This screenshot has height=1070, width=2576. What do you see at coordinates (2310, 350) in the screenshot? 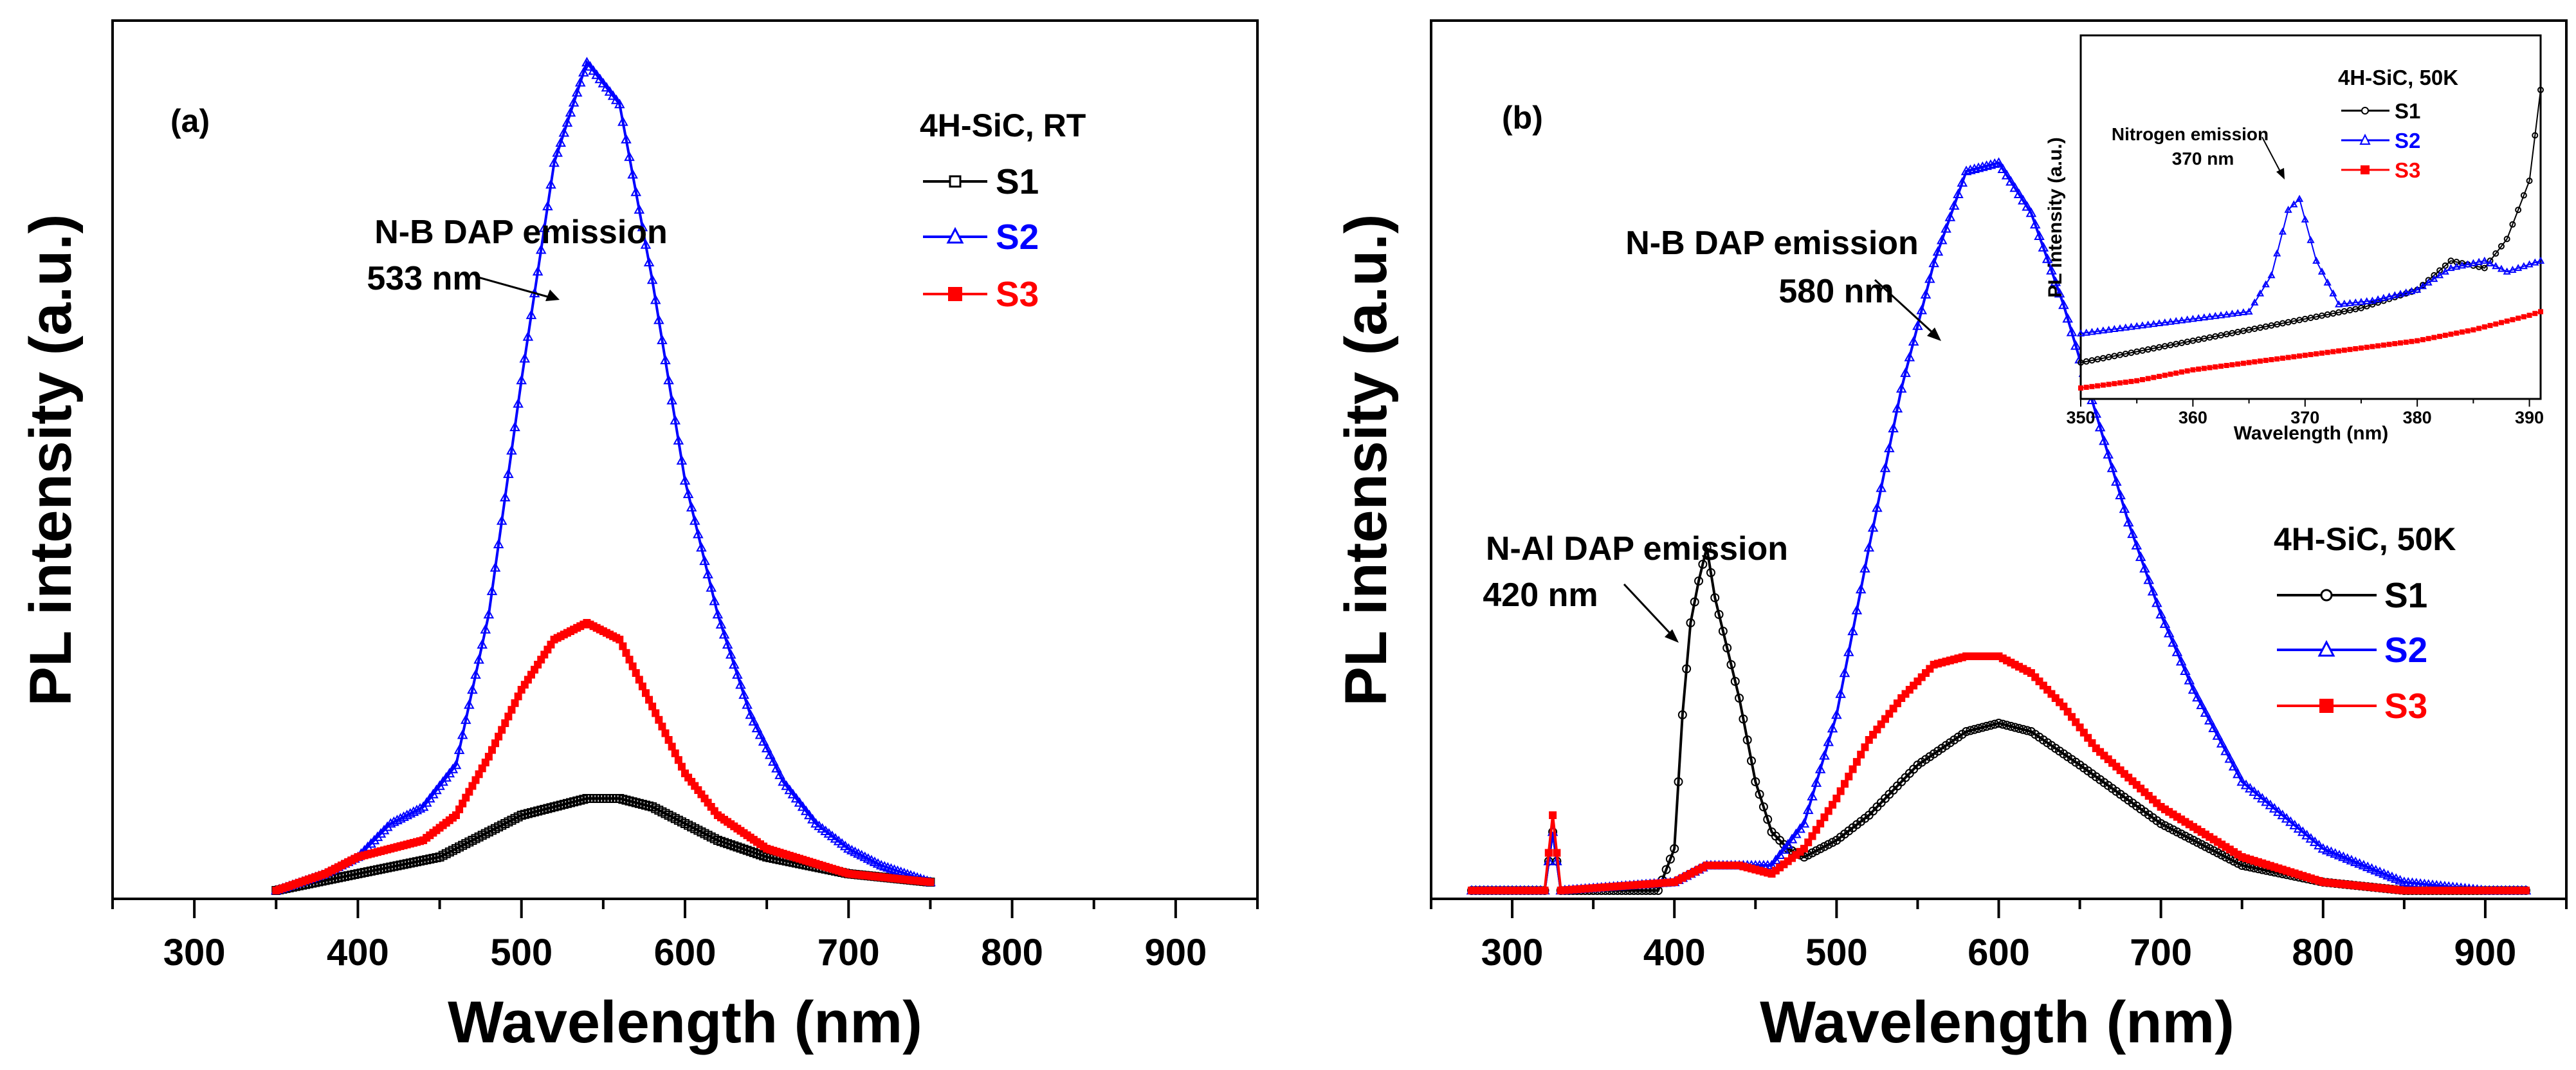
I see `inset-series-s3` at bounding box center [2310, 350].